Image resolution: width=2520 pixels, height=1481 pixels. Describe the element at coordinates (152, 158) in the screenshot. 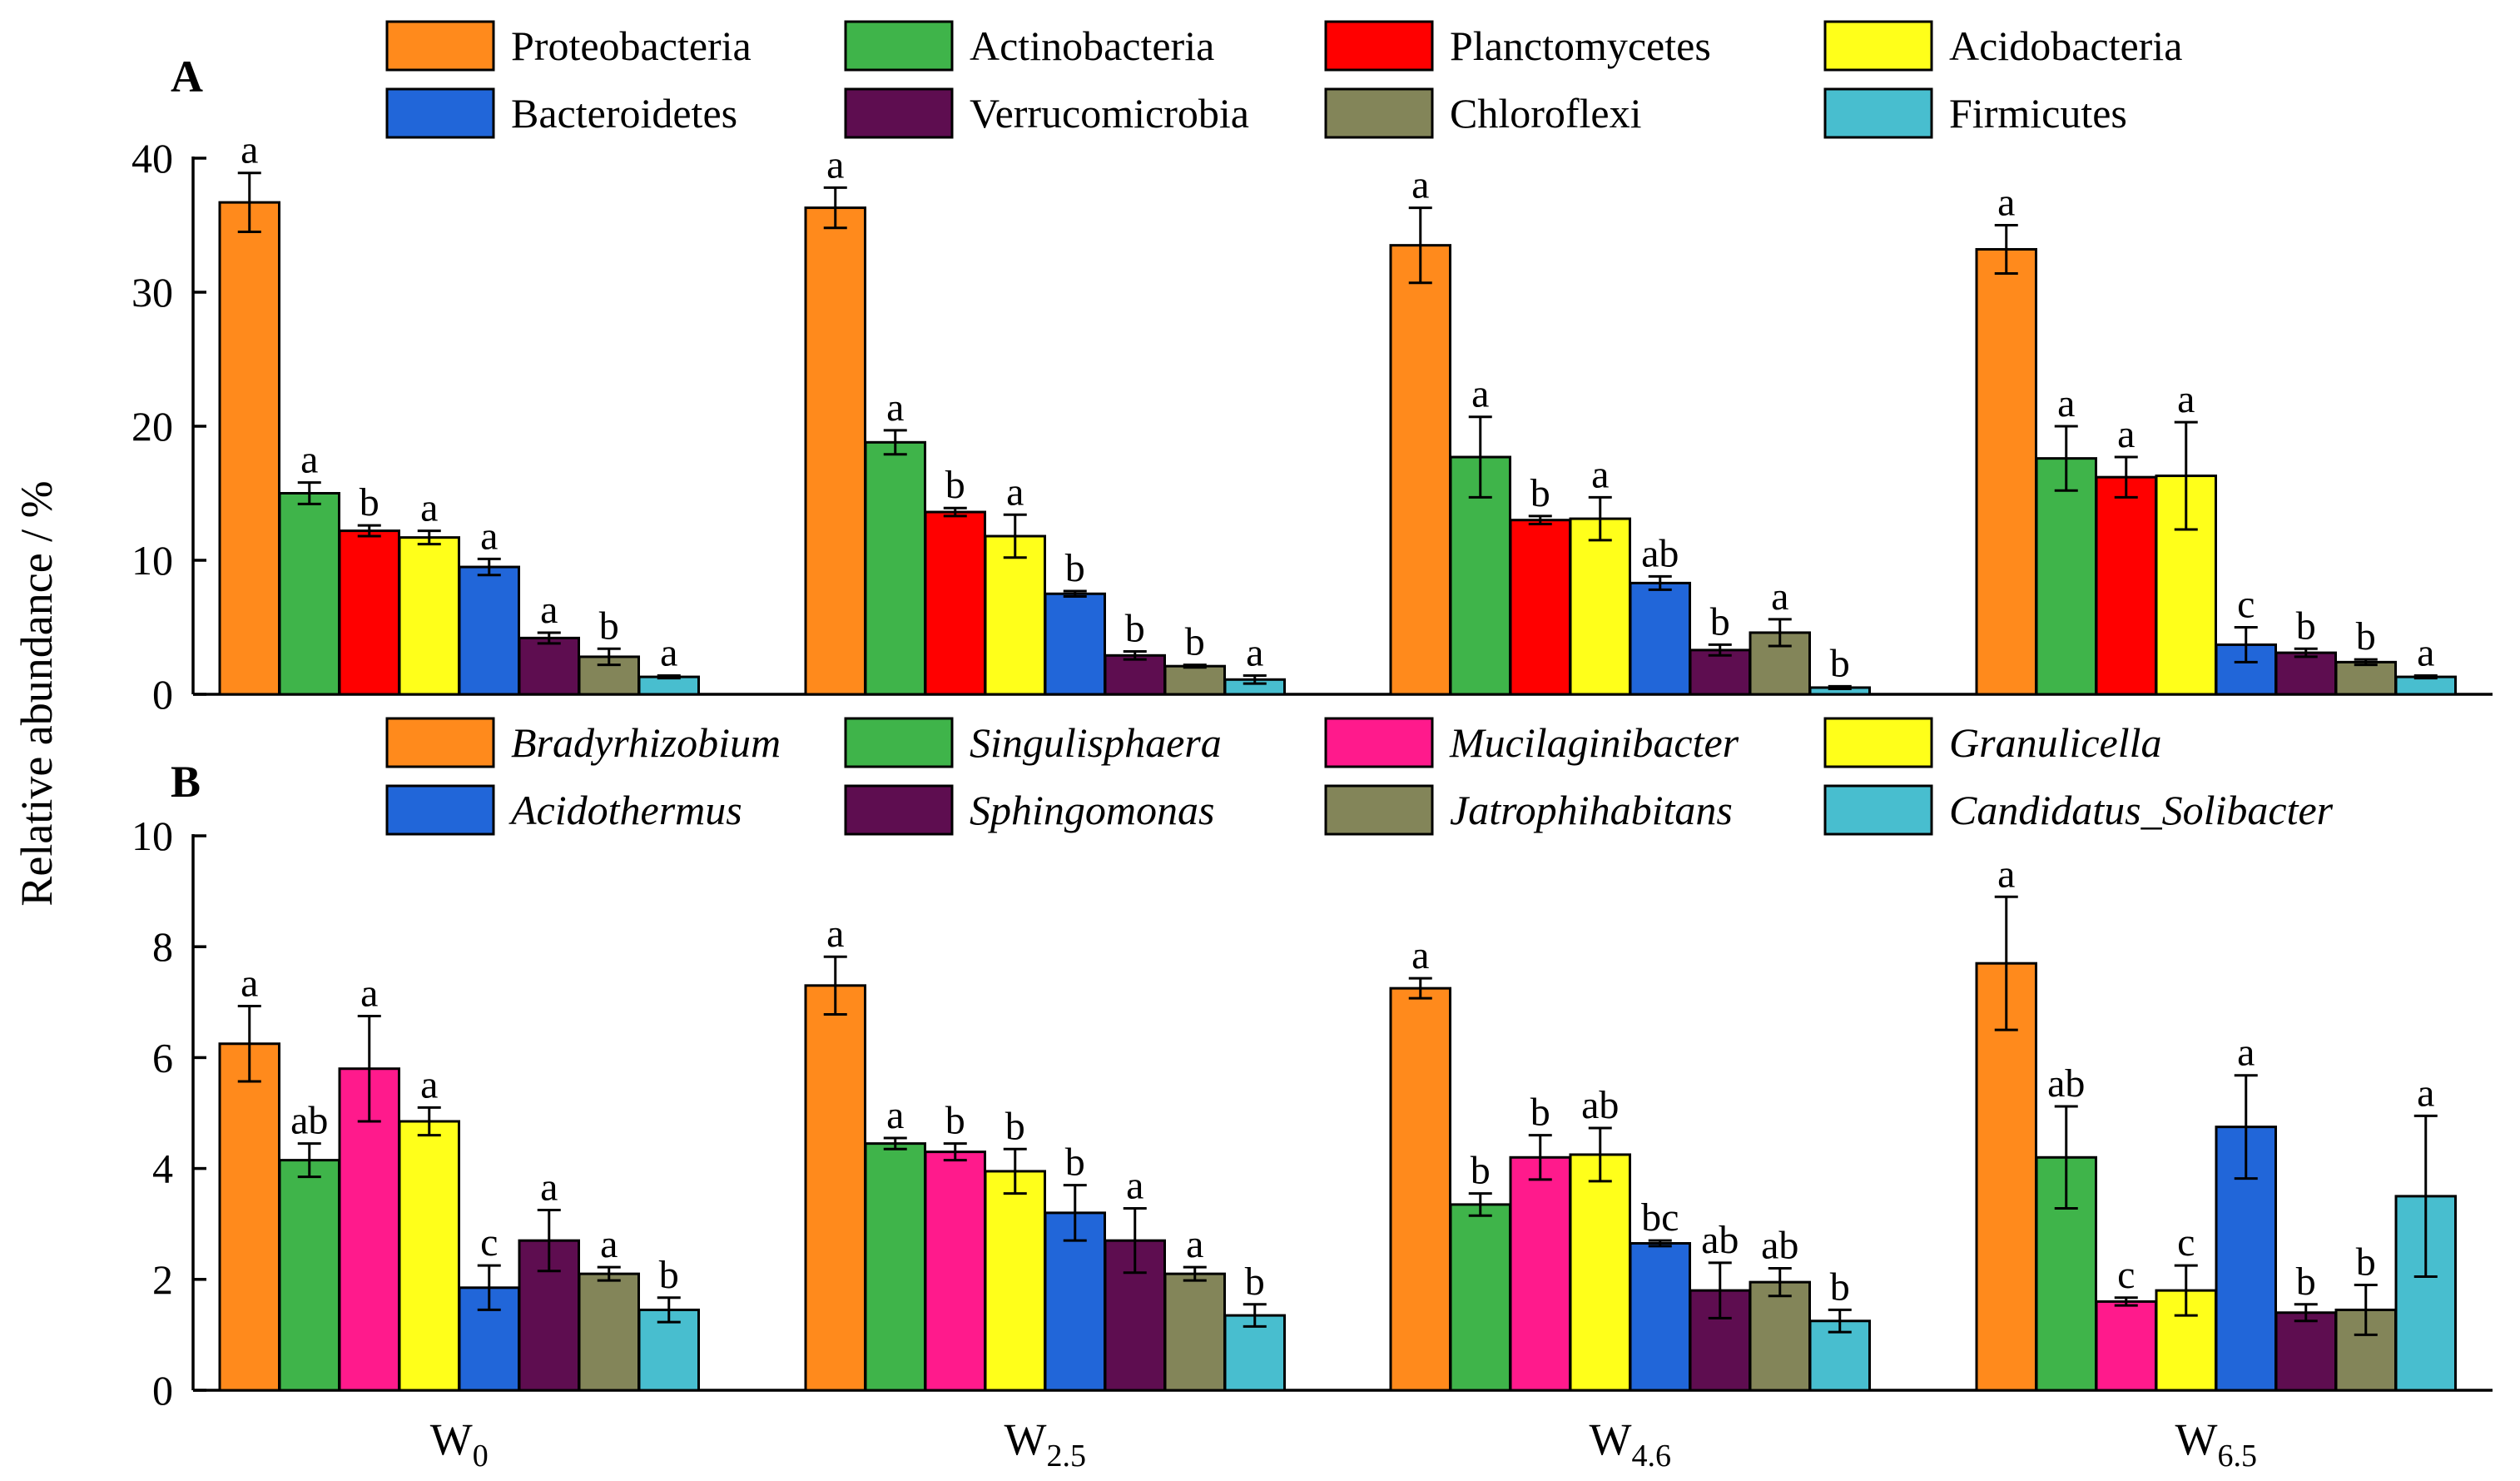

I see `y-tick-label: 40` at that location.